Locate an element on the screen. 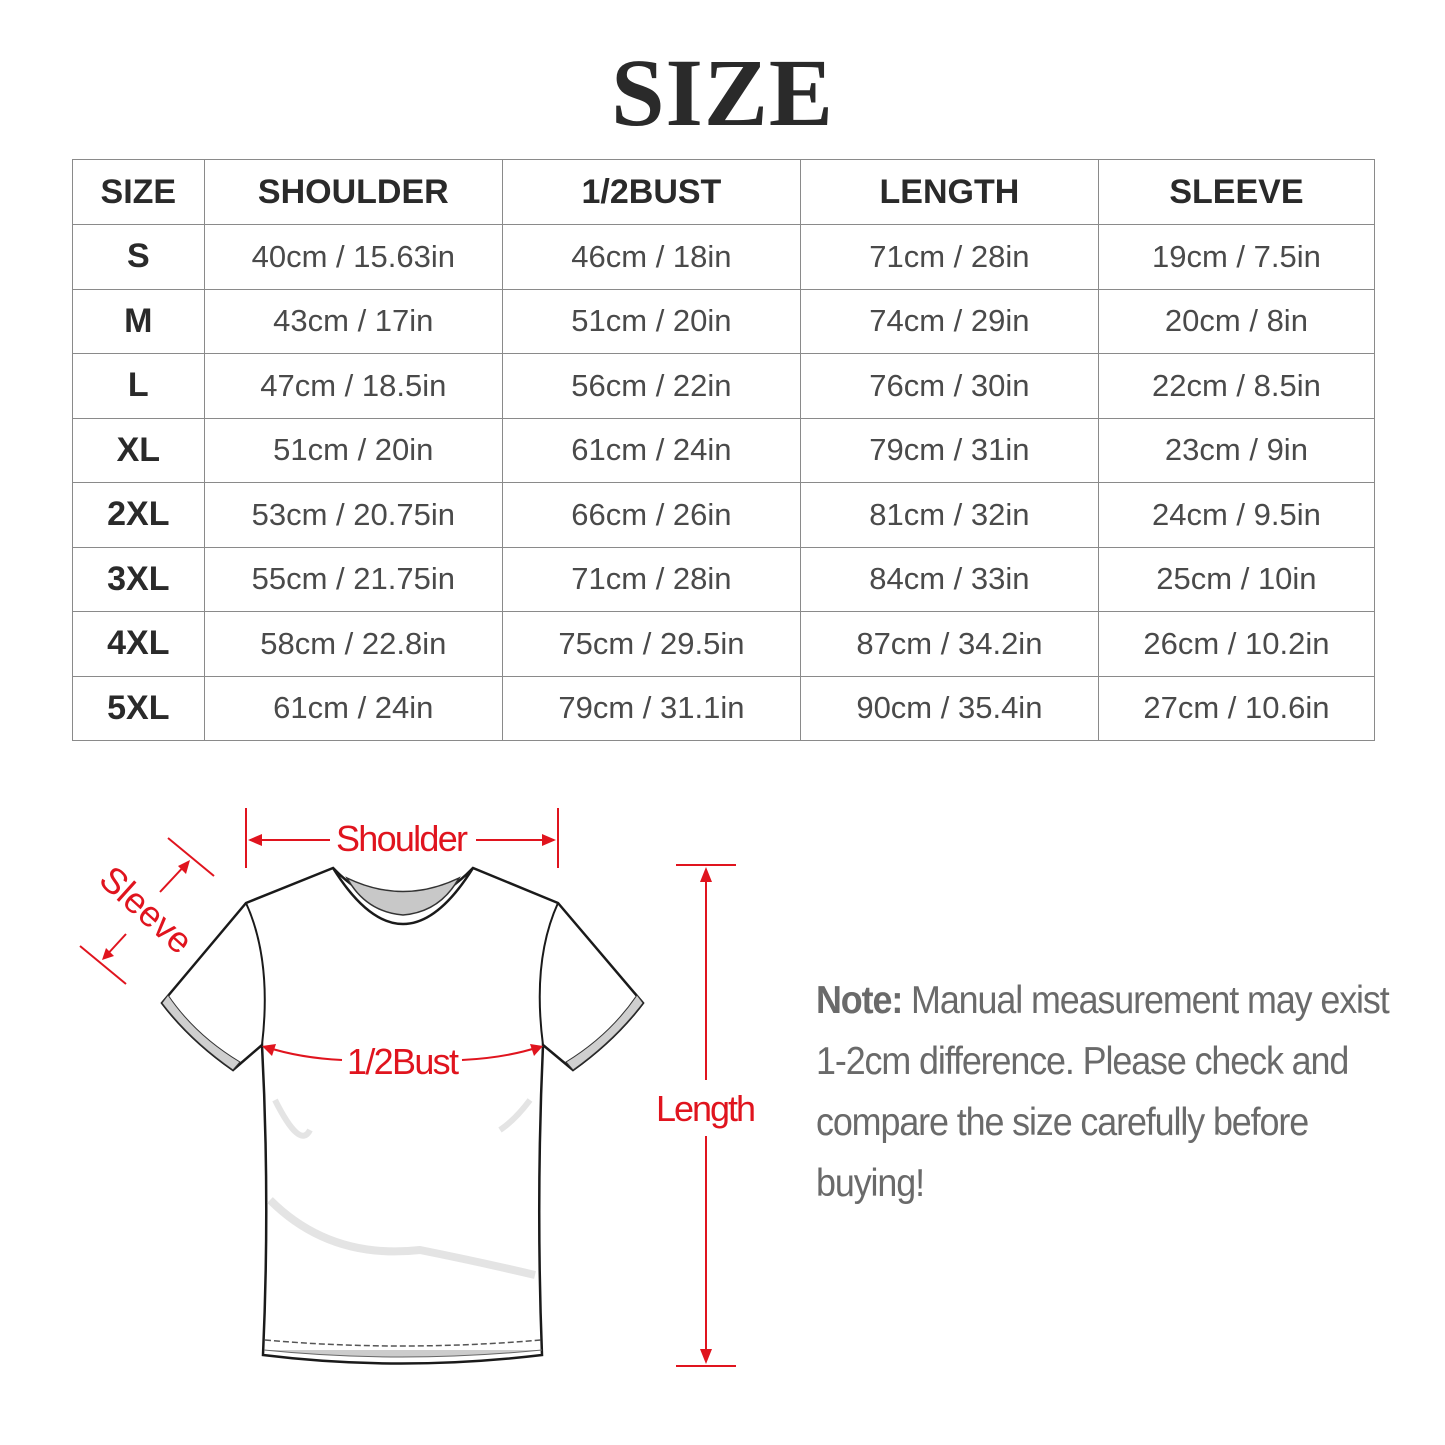 The image size is (1445, 1445). bust-label: 1/2Bust is located at coordinates (403, 1061).